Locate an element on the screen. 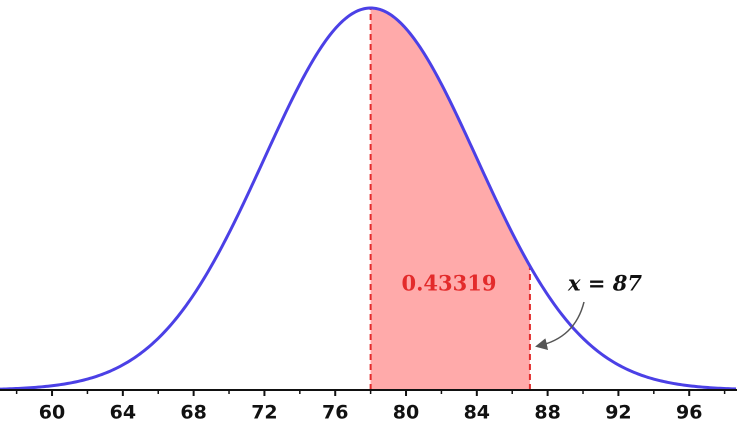 The width and height of the screenshot is (737, 433). x-tick-label: 64 is located at coordinates (123, 413).